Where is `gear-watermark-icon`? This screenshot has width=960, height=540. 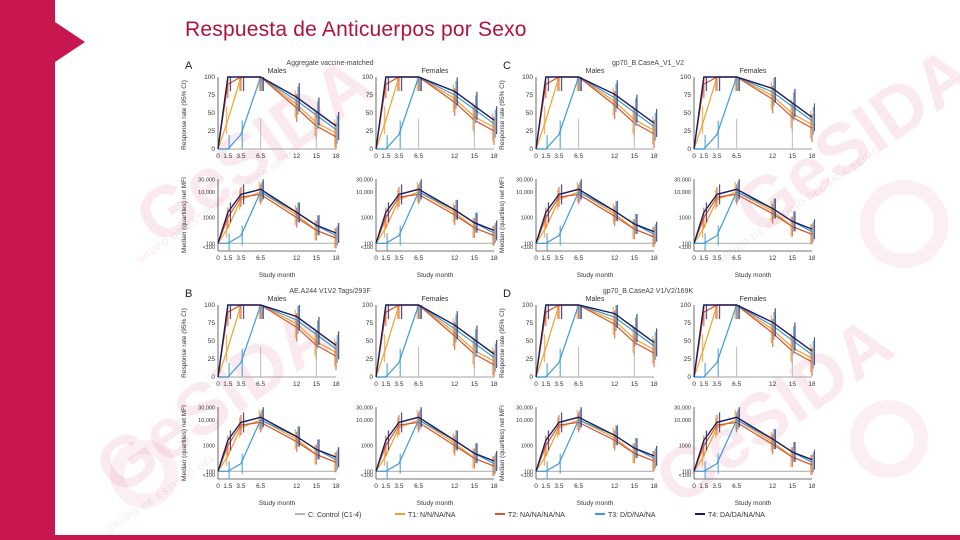
gear-watermark-icon is located at coordinates (889, 439).